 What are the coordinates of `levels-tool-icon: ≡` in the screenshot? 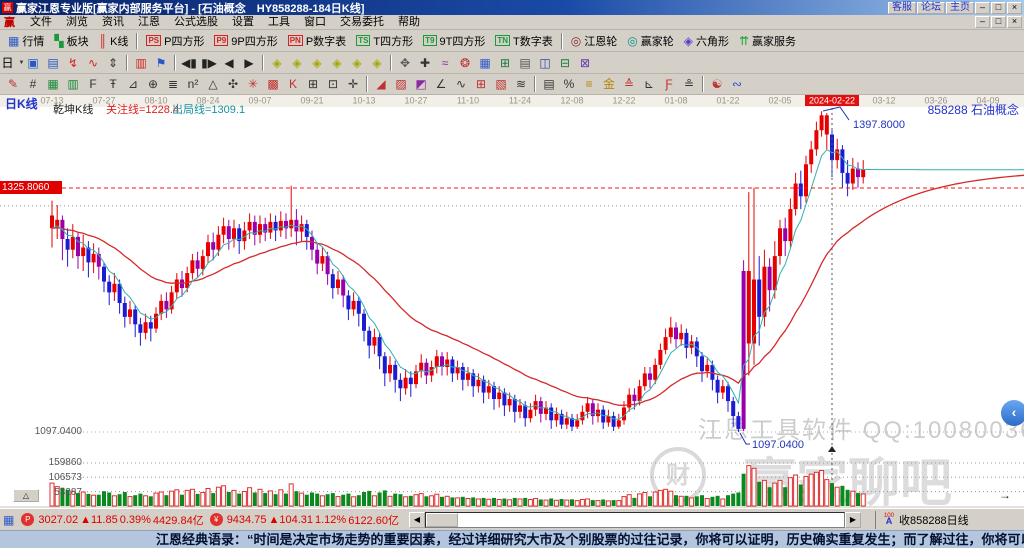 It's located at (589, 84).